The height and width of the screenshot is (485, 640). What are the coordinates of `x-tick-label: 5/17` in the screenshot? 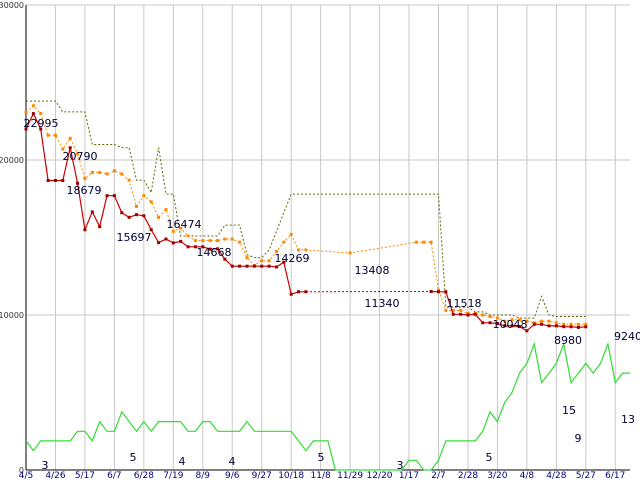 It's located at (85, 475).